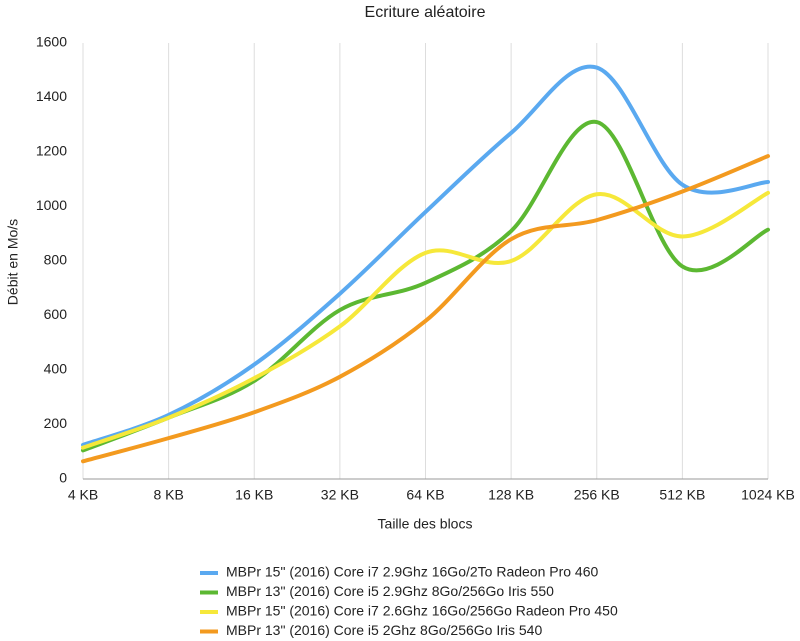 This screenshot has width=800, height=641. I want to click on x-tick-label: 8 KB, so click(168, 495).